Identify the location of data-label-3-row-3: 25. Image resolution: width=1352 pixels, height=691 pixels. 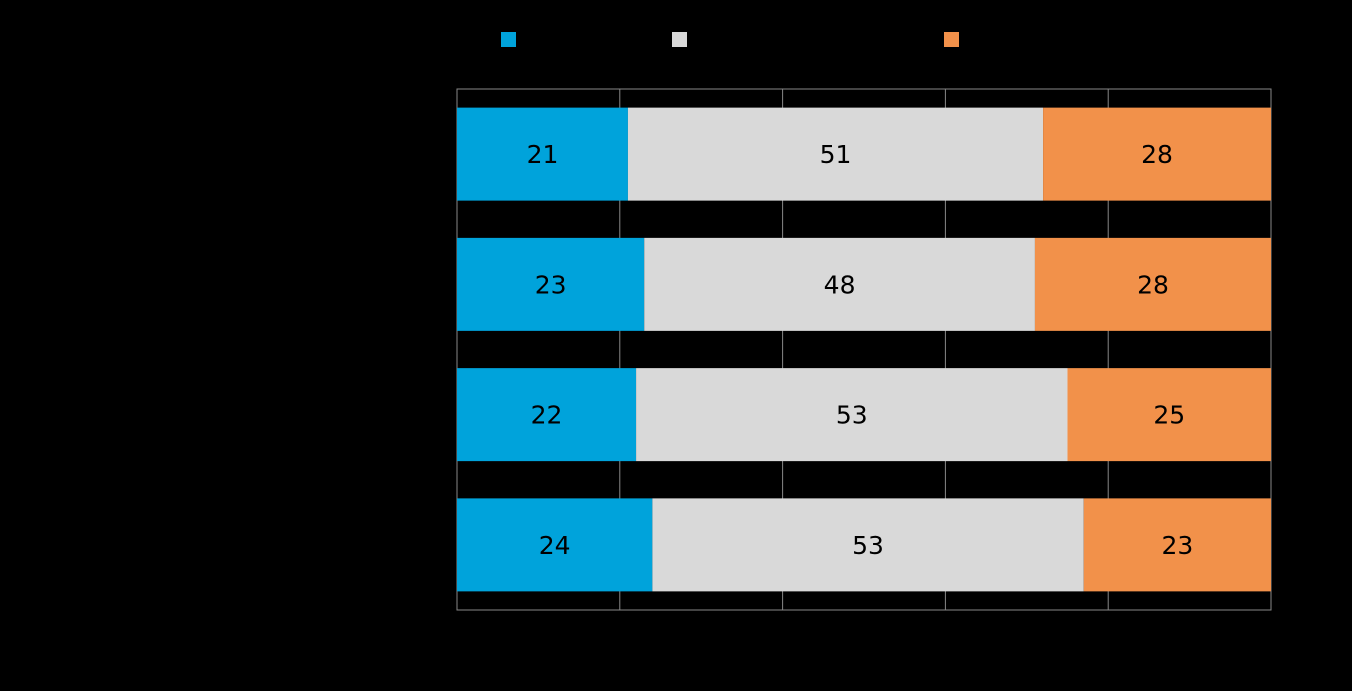
(1169, 415).